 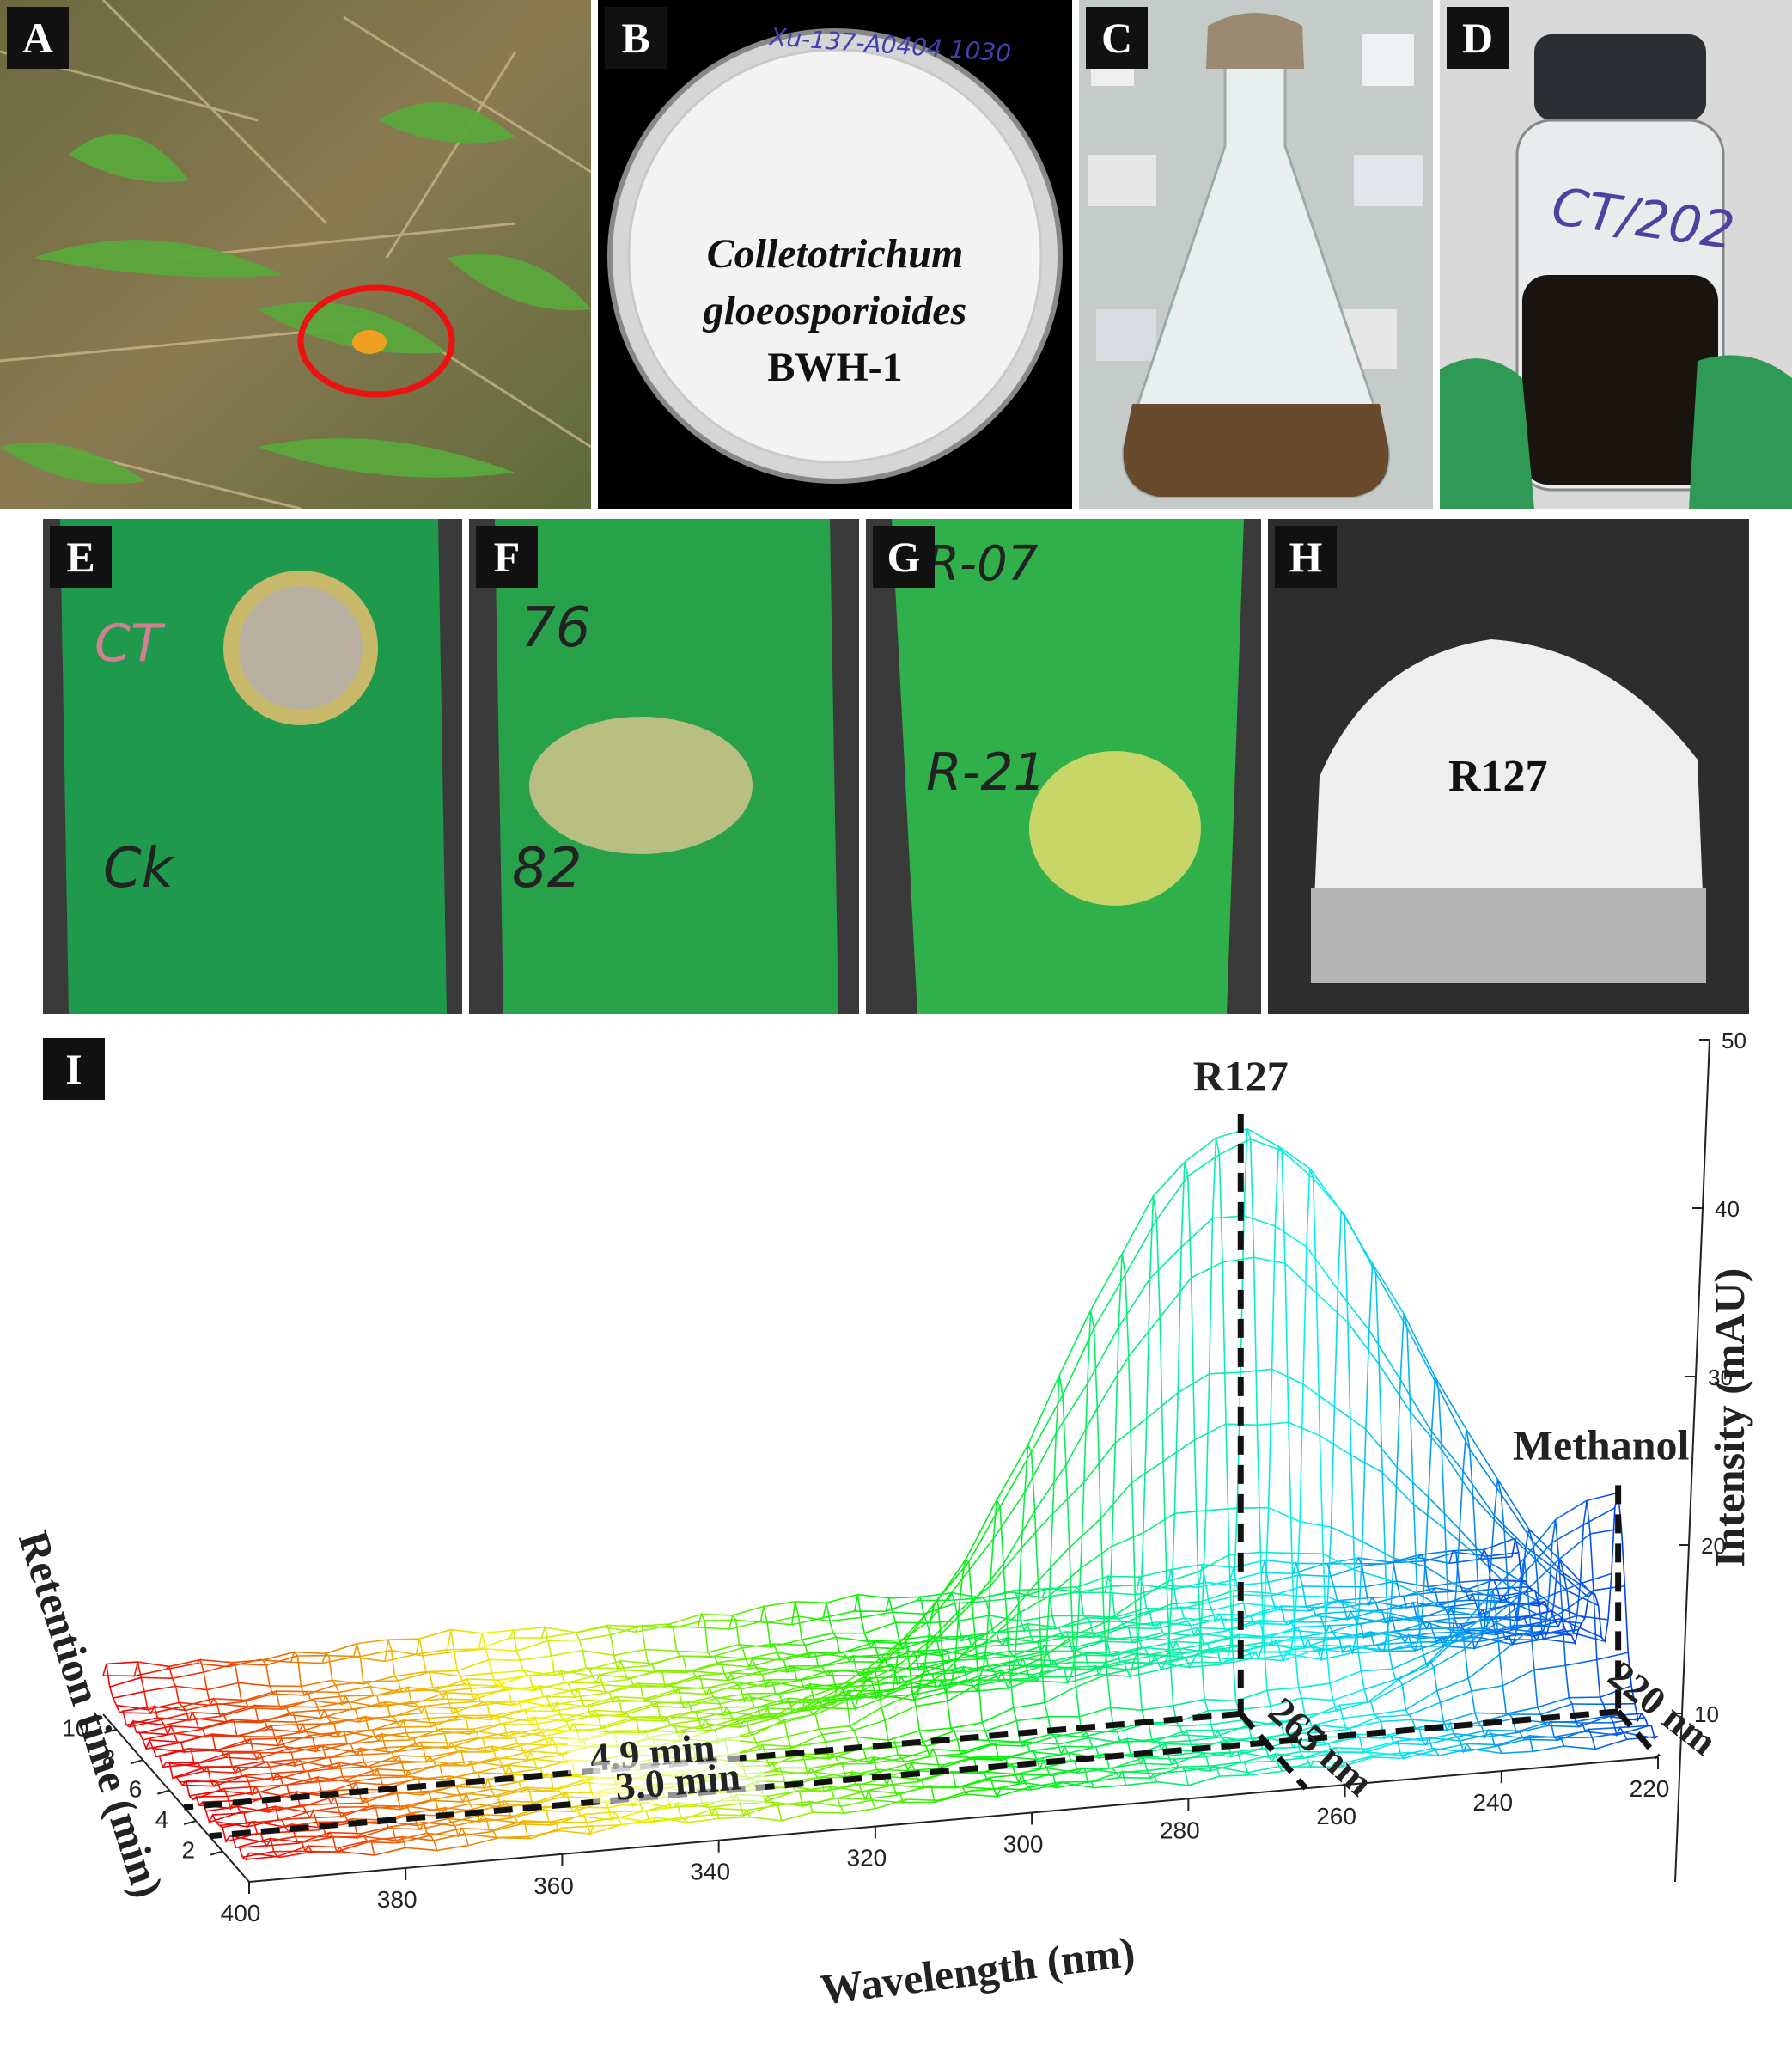 What do you see at coordinates (38, 38) in the screenshot?
I see `panel-label-a: A` at bounding box center [38, 38].